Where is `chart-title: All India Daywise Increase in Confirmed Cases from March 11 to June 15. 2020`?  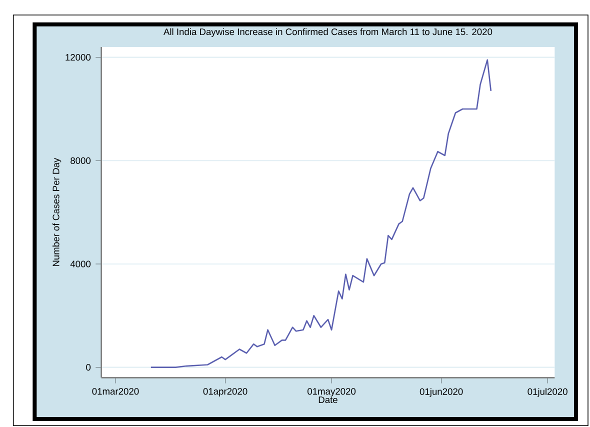 chart-title: All India Daywise Increase in Confirmed Cases from March 11 to June 15. 2020 is located at coordinates (327, 32).